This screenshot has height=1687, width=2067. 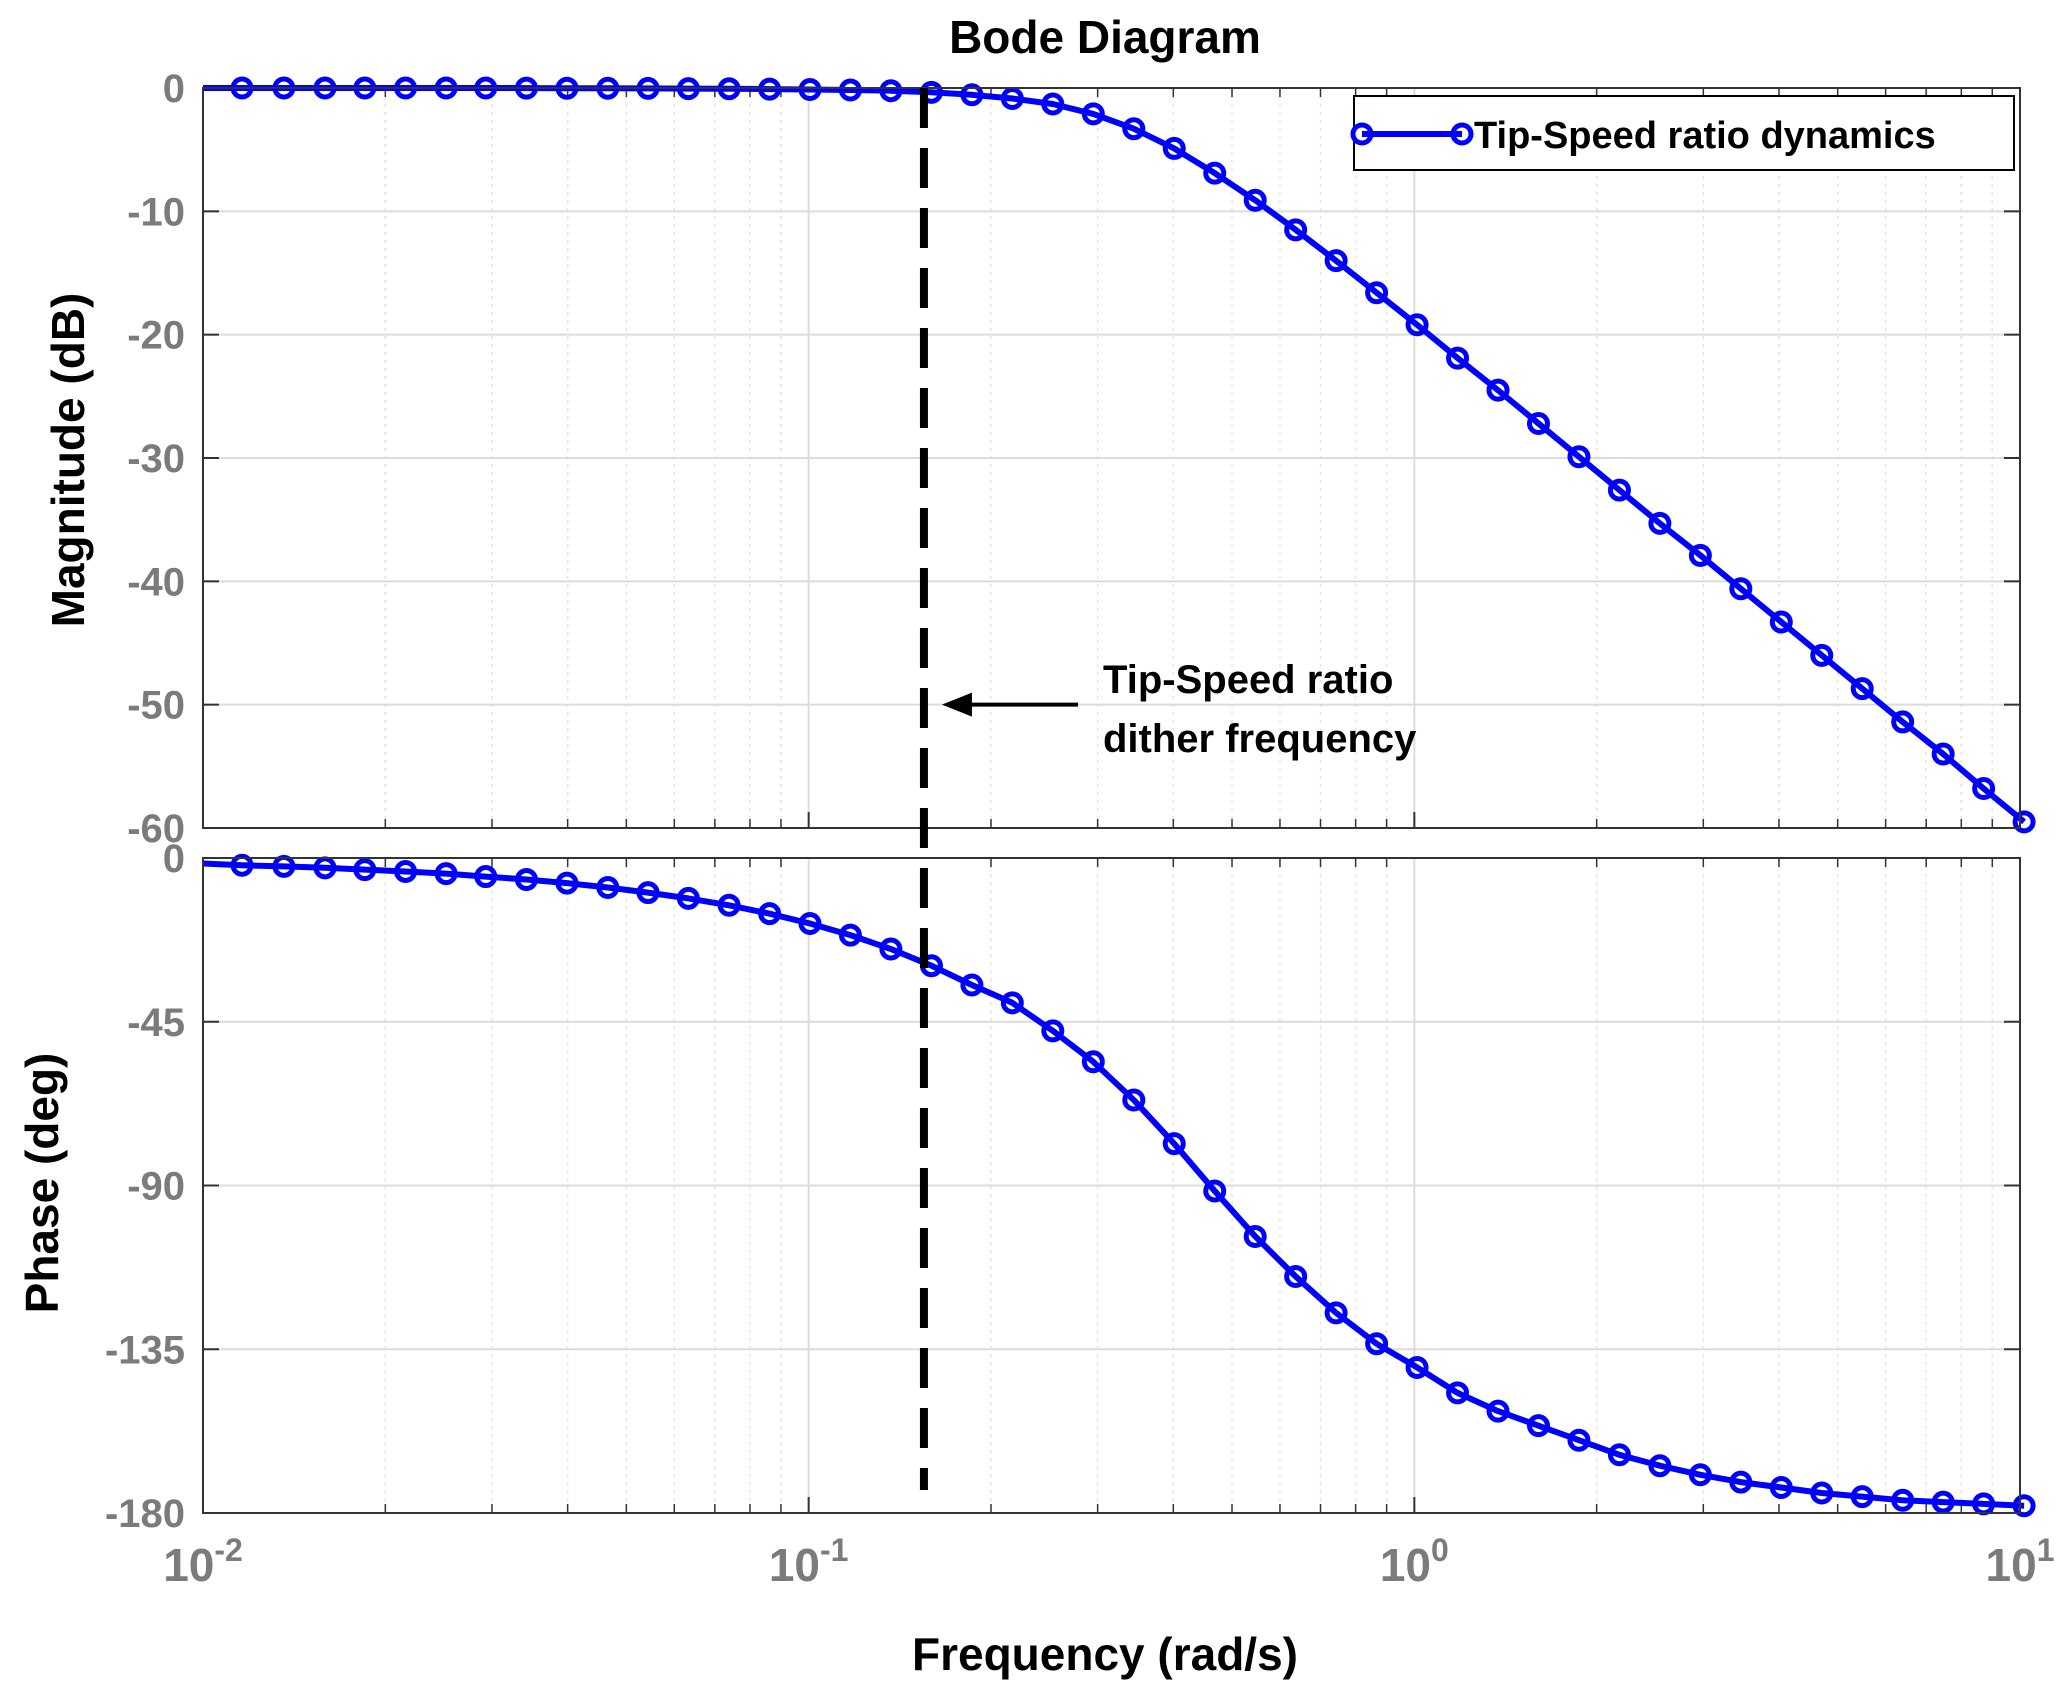 What do you see at coordinates (1108, 1561) in the screenshot?
I see `x-tick-labels: 10⁻² 10⁻¹ 10⁰ 10¹` at bounding box center [1108, 1561].